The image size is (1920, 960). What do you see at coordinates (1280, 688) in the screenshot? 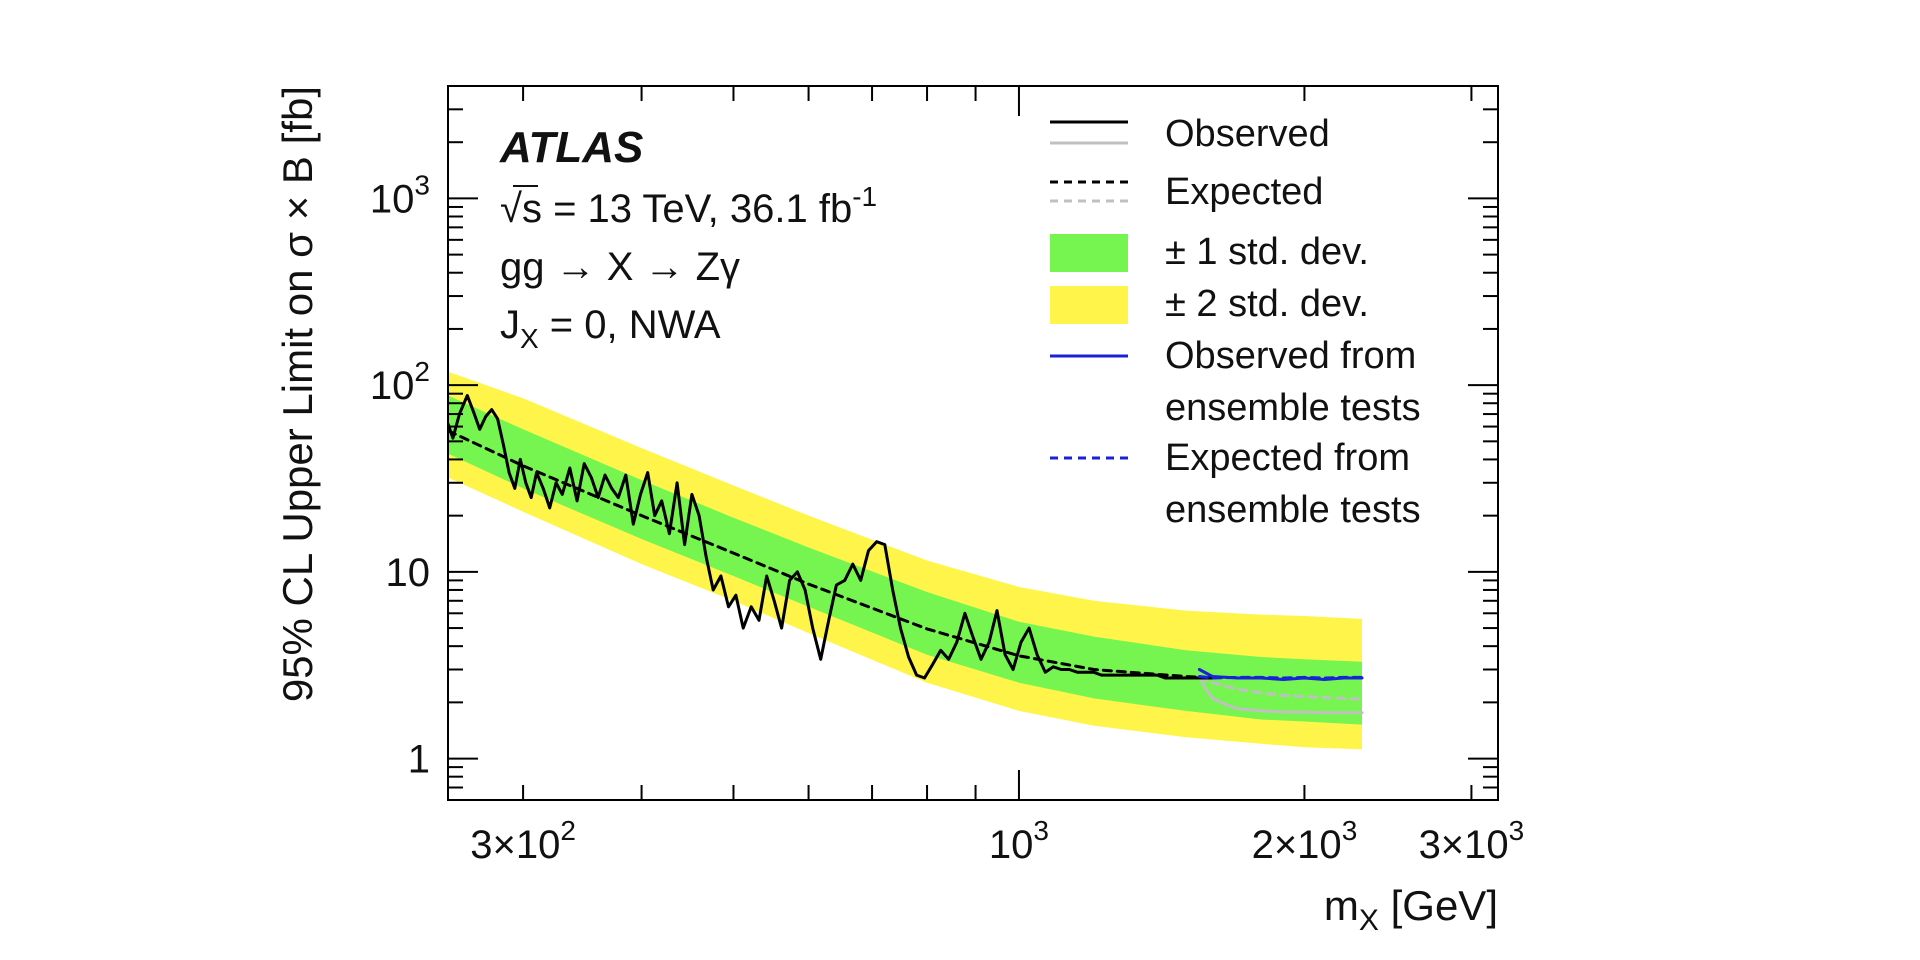
I see `series-expected-asymptotic` at bounding box center [1280, 688].